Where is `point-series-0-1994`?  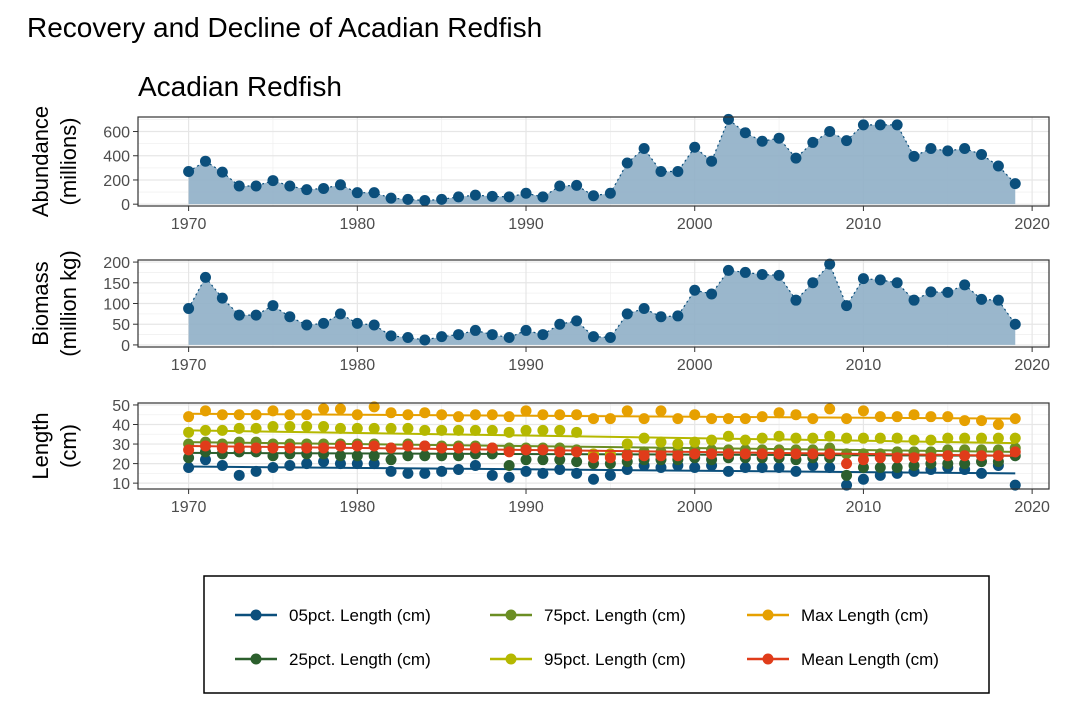
point-series-0-1994 is located at coordinates (593, 479).